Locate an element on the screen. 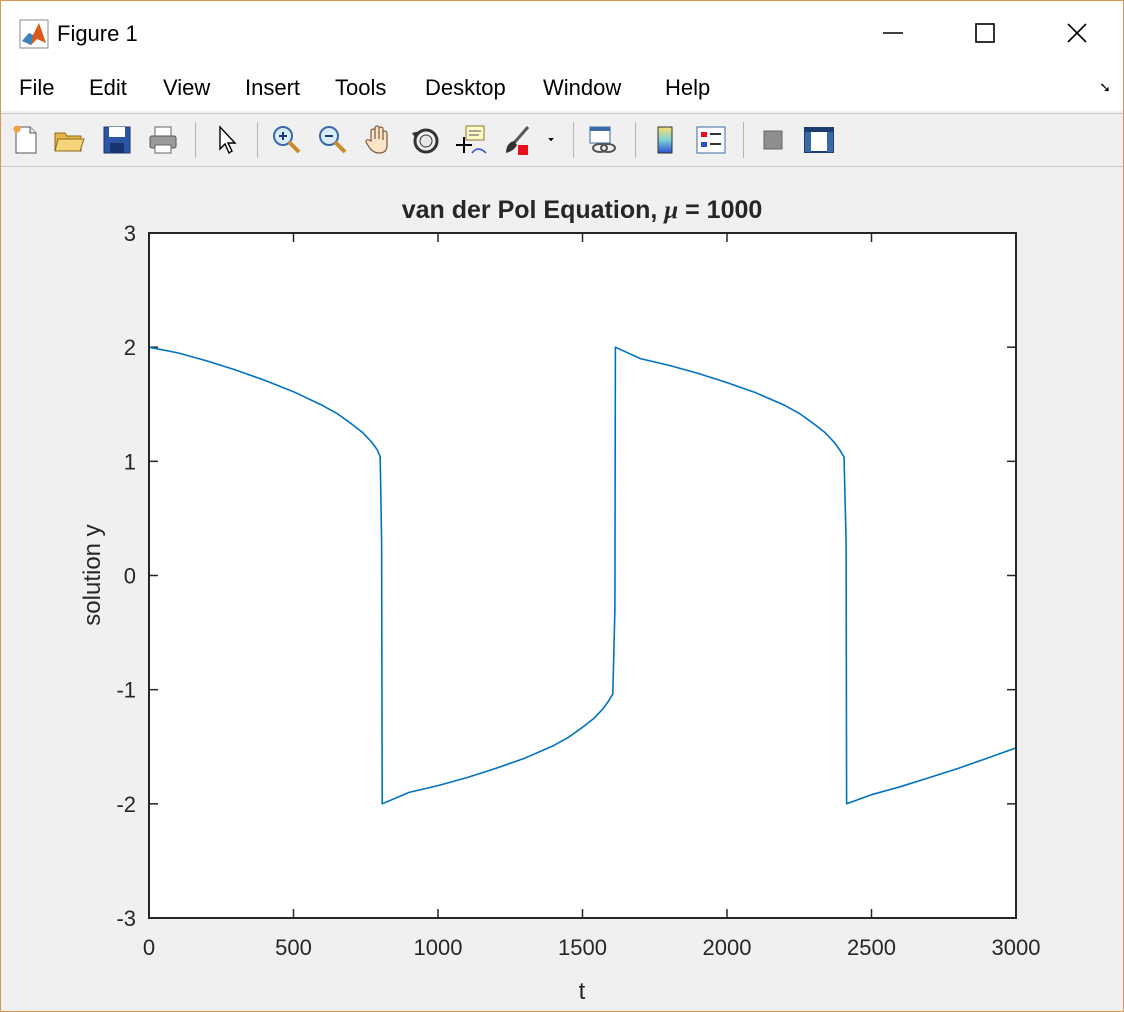  pan-icon is located at coordinates (376, 139).